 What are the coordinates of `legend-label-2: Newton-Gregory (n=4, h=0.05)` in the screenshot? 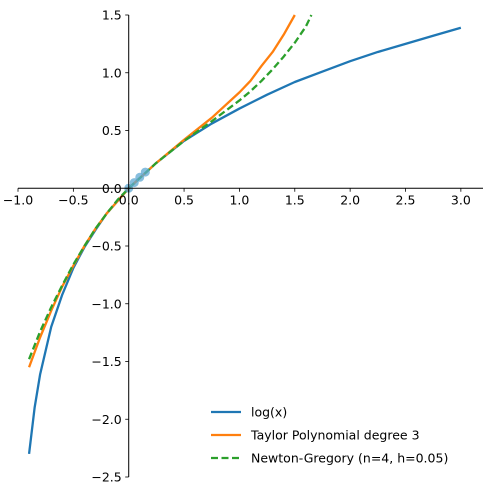 It's located at (349, 458).